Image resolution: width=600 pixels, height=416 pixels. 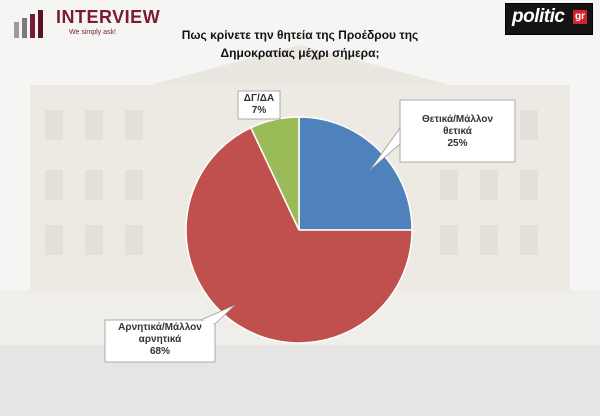 What do you see at coordinates (300, 53) in the screenshot?
I see `chart-title-line: Δημοκρατίας μέχρι σήμερα;` at bounding box center [300, 53].